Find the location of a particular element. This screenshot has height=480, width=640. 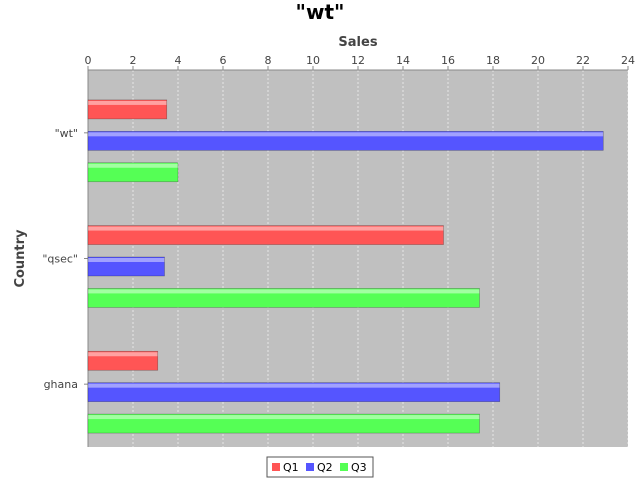

legend-label: Q3 is located at coordinates (359, 467).